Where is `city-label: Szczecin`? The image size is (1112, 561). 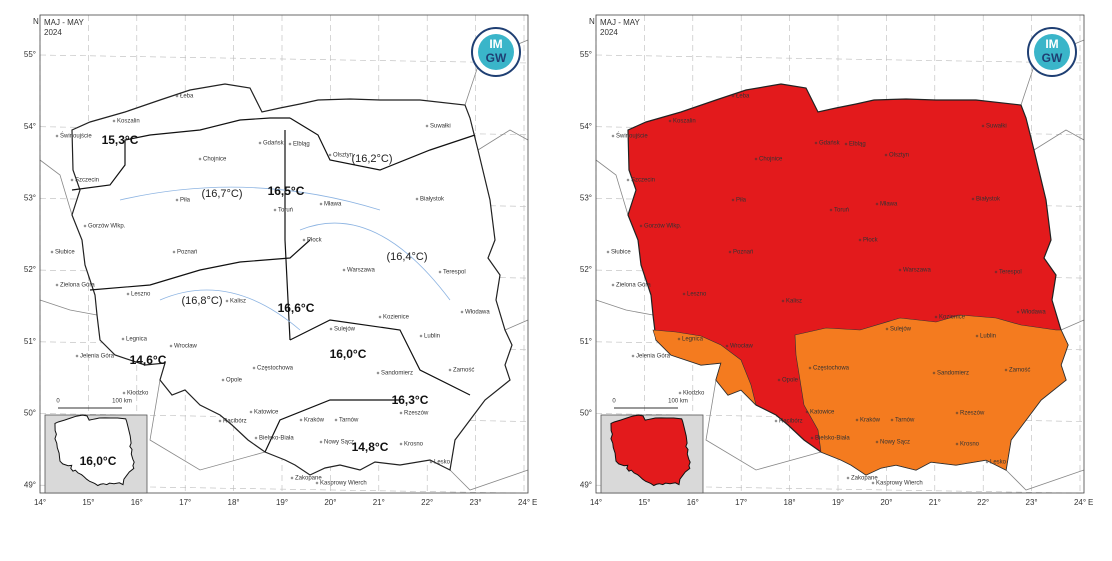 city-label: Szczecin is located at coordinates (643, 181).